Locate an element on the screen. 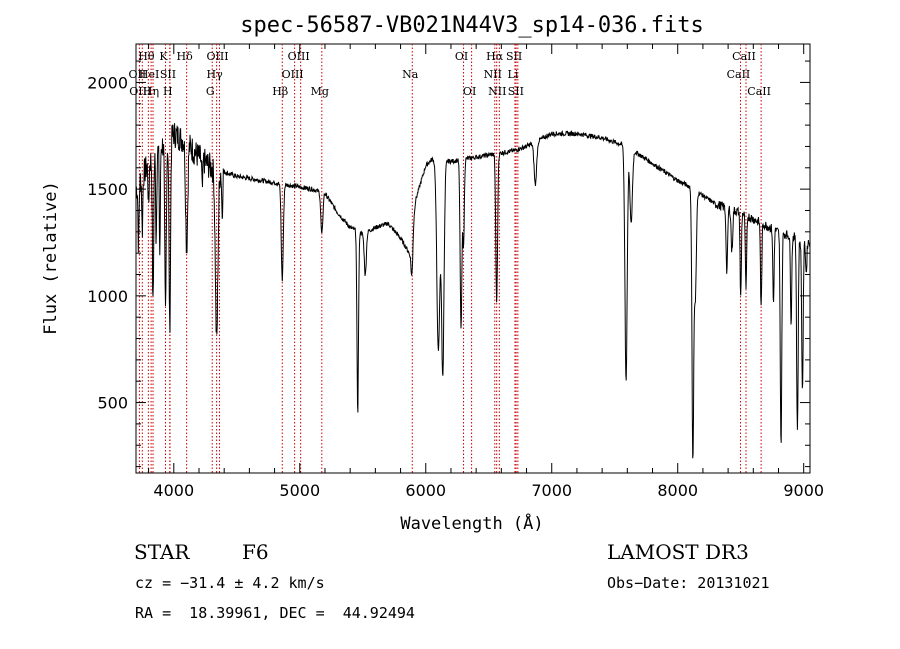  line-label-24: SII is located at coordinates (516, 91).